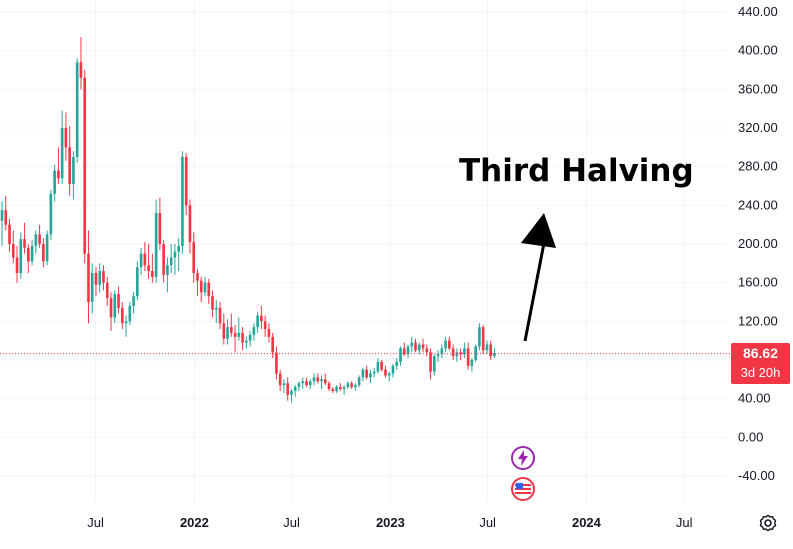 This screenshot has height=549, width=793. Describe the element at coordinates (95, 522) in the screenshot. I see `x-tick-label: Jul` at that location.